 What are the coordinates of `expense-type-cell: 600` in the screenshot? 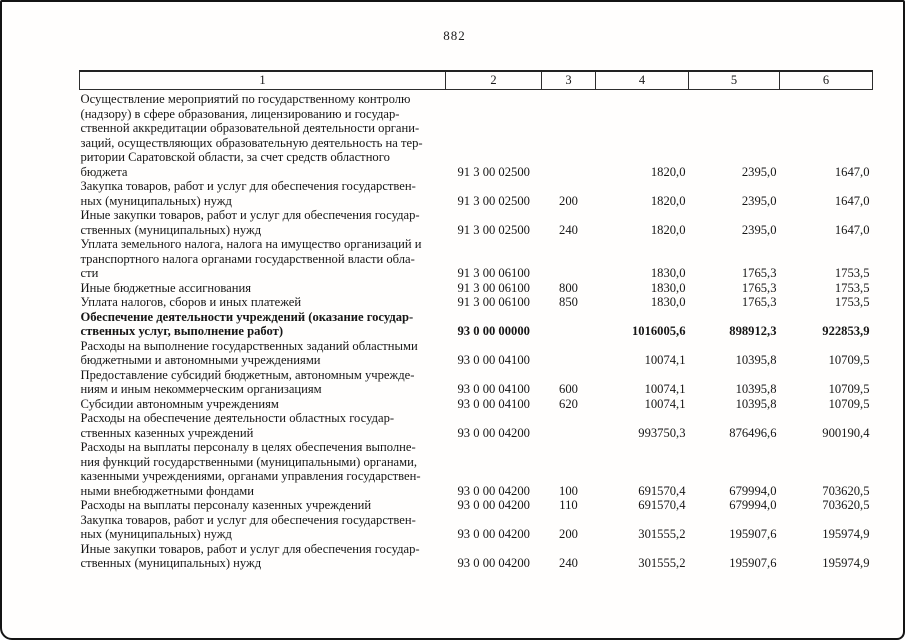 It's located at (568, 389).